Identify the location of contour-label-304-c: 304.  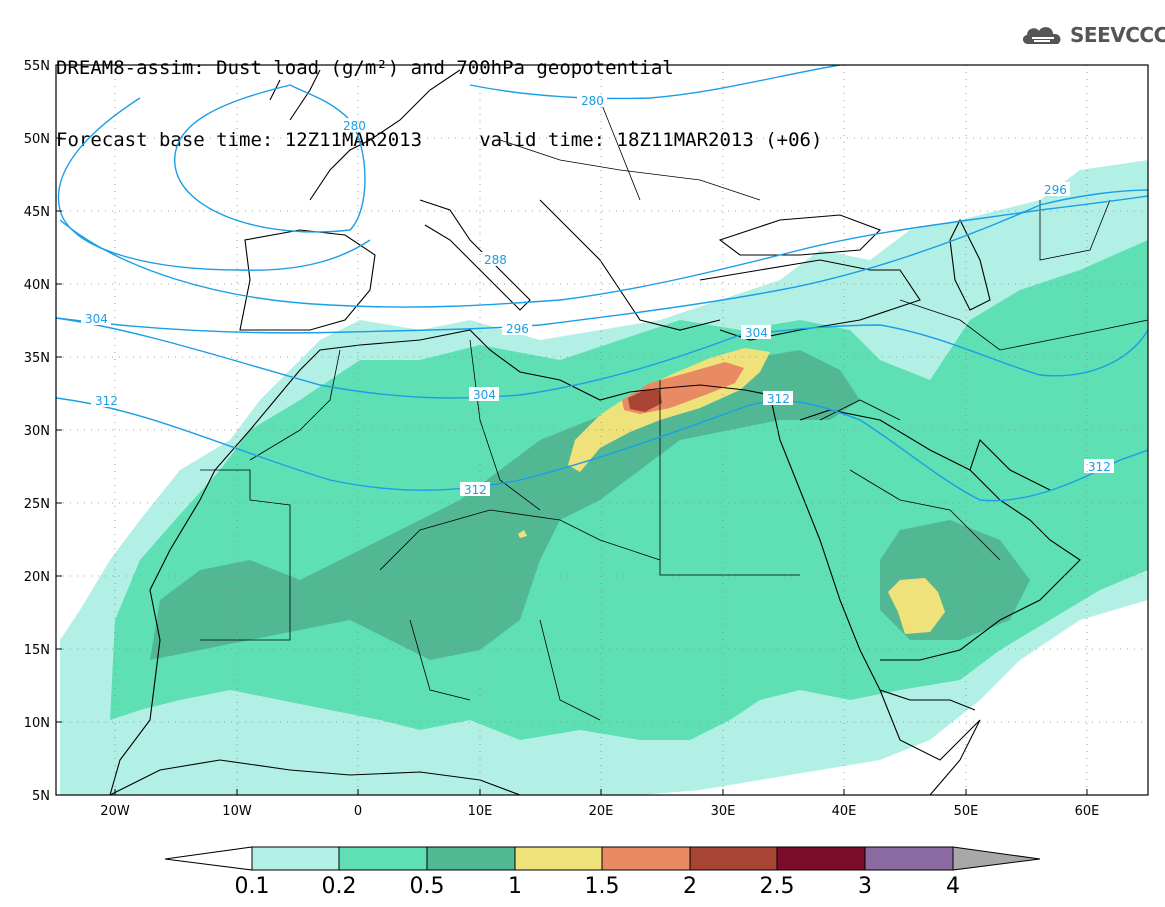
(756, 333).